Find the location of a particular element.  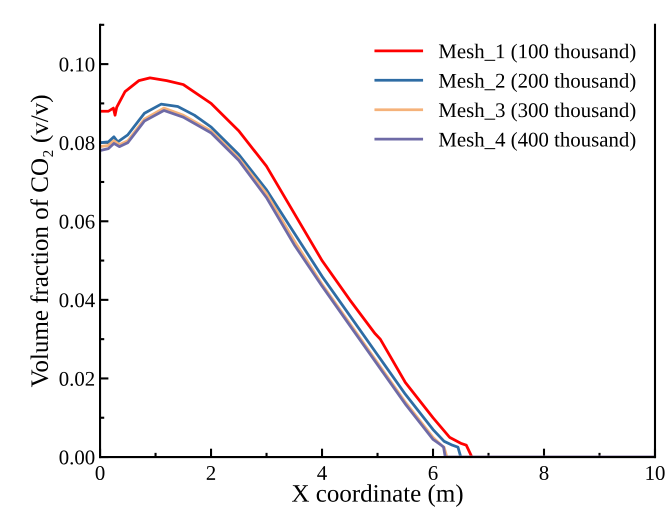

y-tick-label: 0.00 is located at coordinates (77, 457).